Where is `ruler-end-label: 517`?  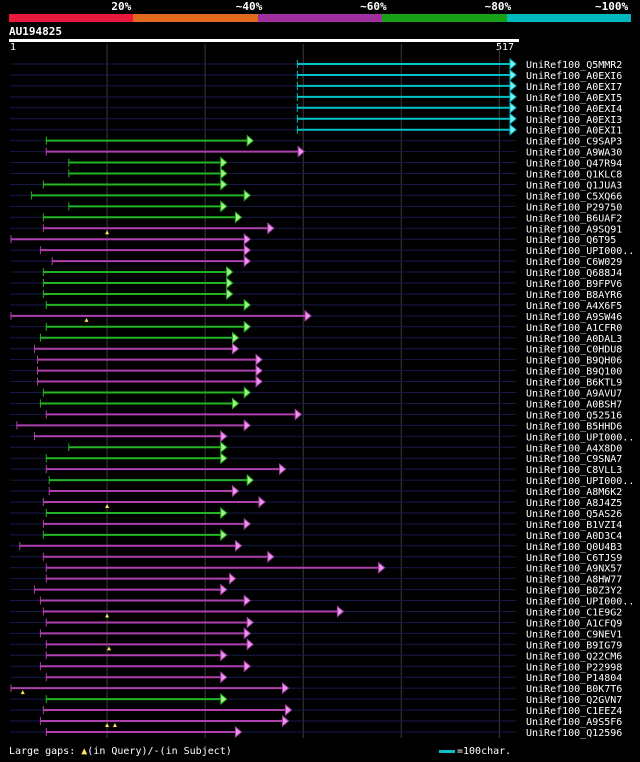 ruler-end-label: 517 is located at coordinates (505, 47).